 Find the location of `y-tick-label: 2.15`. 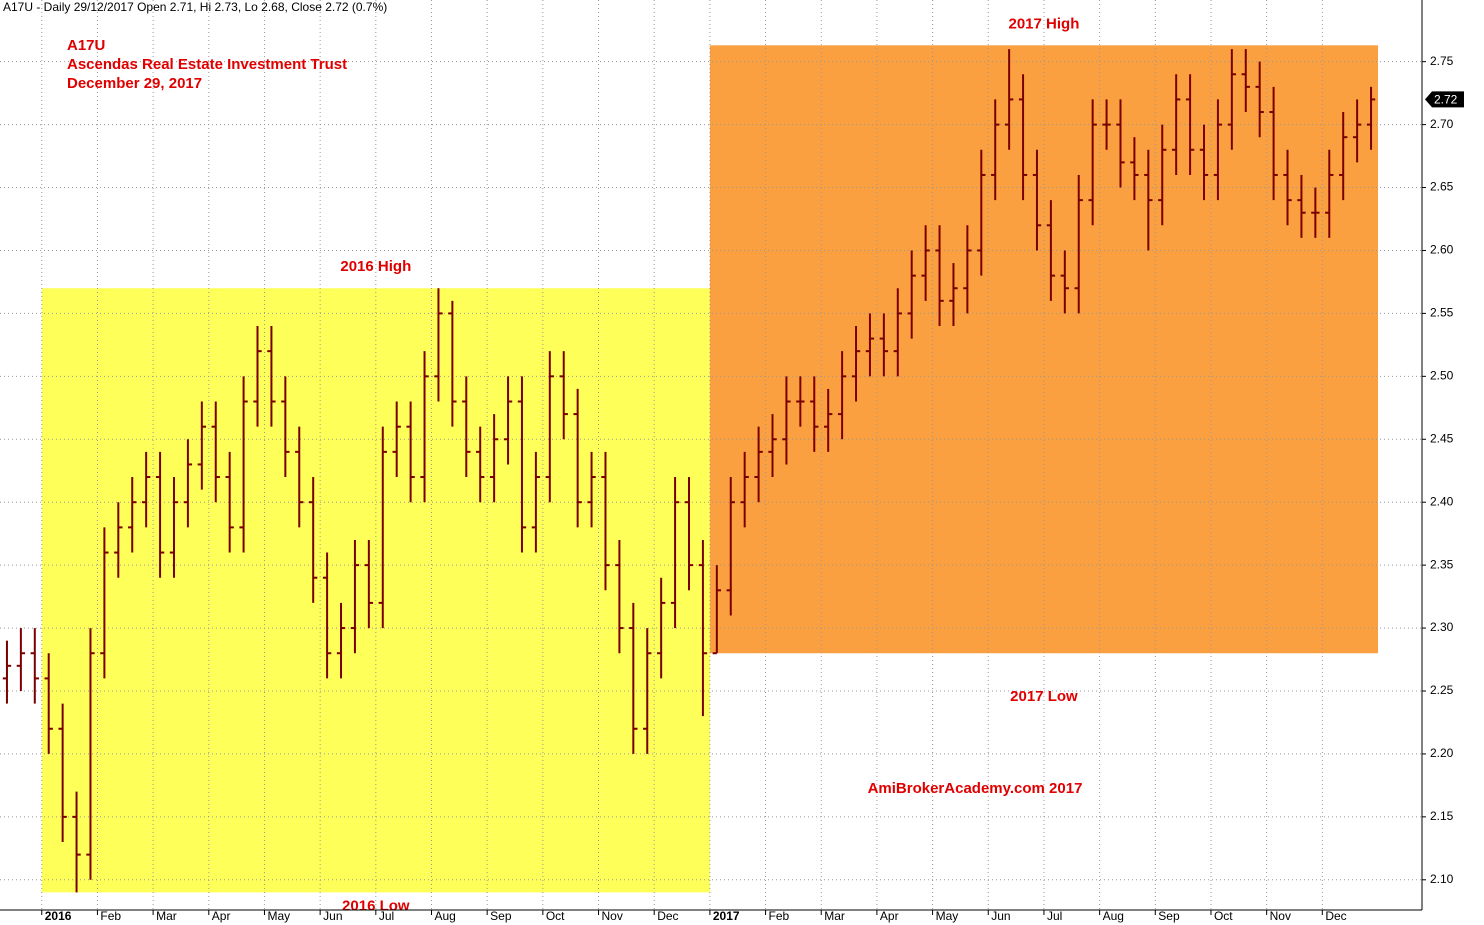

y-tick-label: 2.15 is located at coordinates (1442, 816).